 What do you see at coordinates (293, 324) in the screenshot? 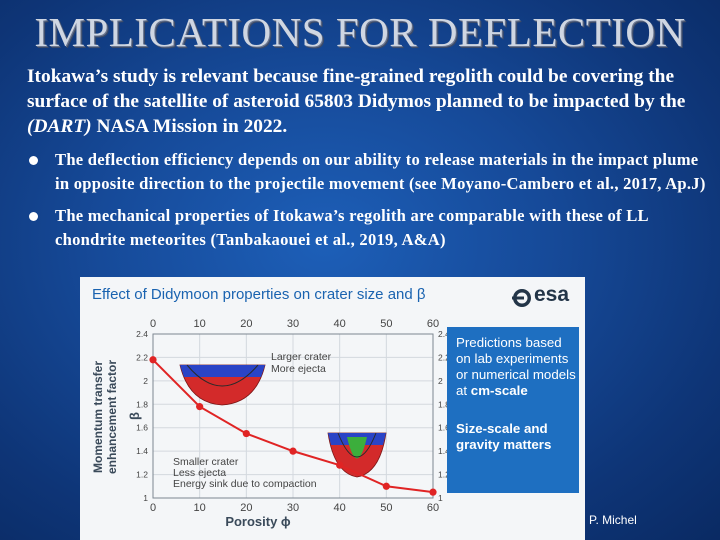
I see `x-tick-label-top: 30` at bounding box center [293, 324].